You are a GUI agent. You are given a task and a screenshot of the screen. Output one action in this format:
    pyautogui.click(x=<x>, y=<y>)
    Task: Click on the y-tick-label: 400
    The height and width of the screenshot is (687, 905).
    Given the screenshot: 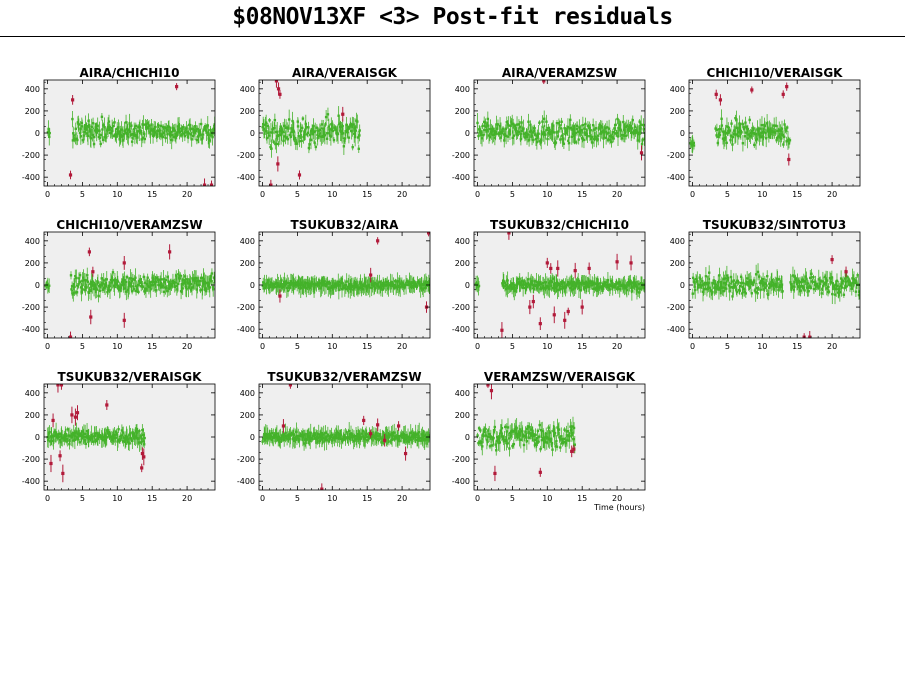 What is the action you would take?
    pyautogui.click(x=32, y=393)
    